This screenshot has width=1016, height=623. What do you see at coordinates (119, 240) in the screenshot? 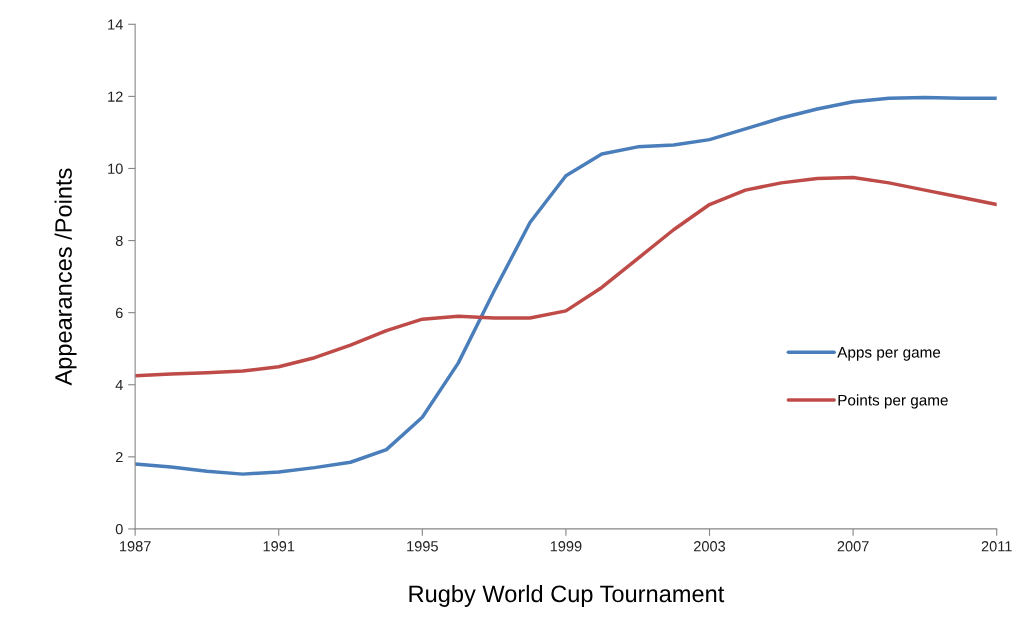
I see `y-tick-label: 8` at bounding box center [119, 240].